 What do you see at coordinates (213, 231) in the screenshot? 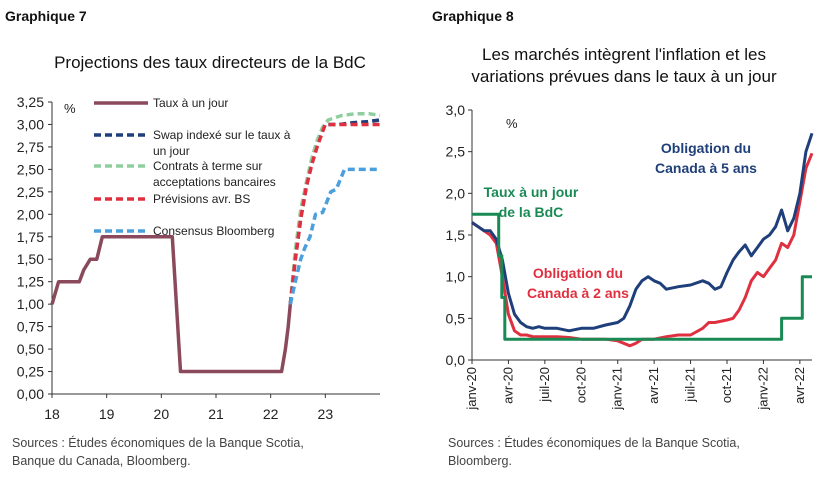
I see `legend-label-left: Consensus Bloomberg` at bounding box center [213, 231].